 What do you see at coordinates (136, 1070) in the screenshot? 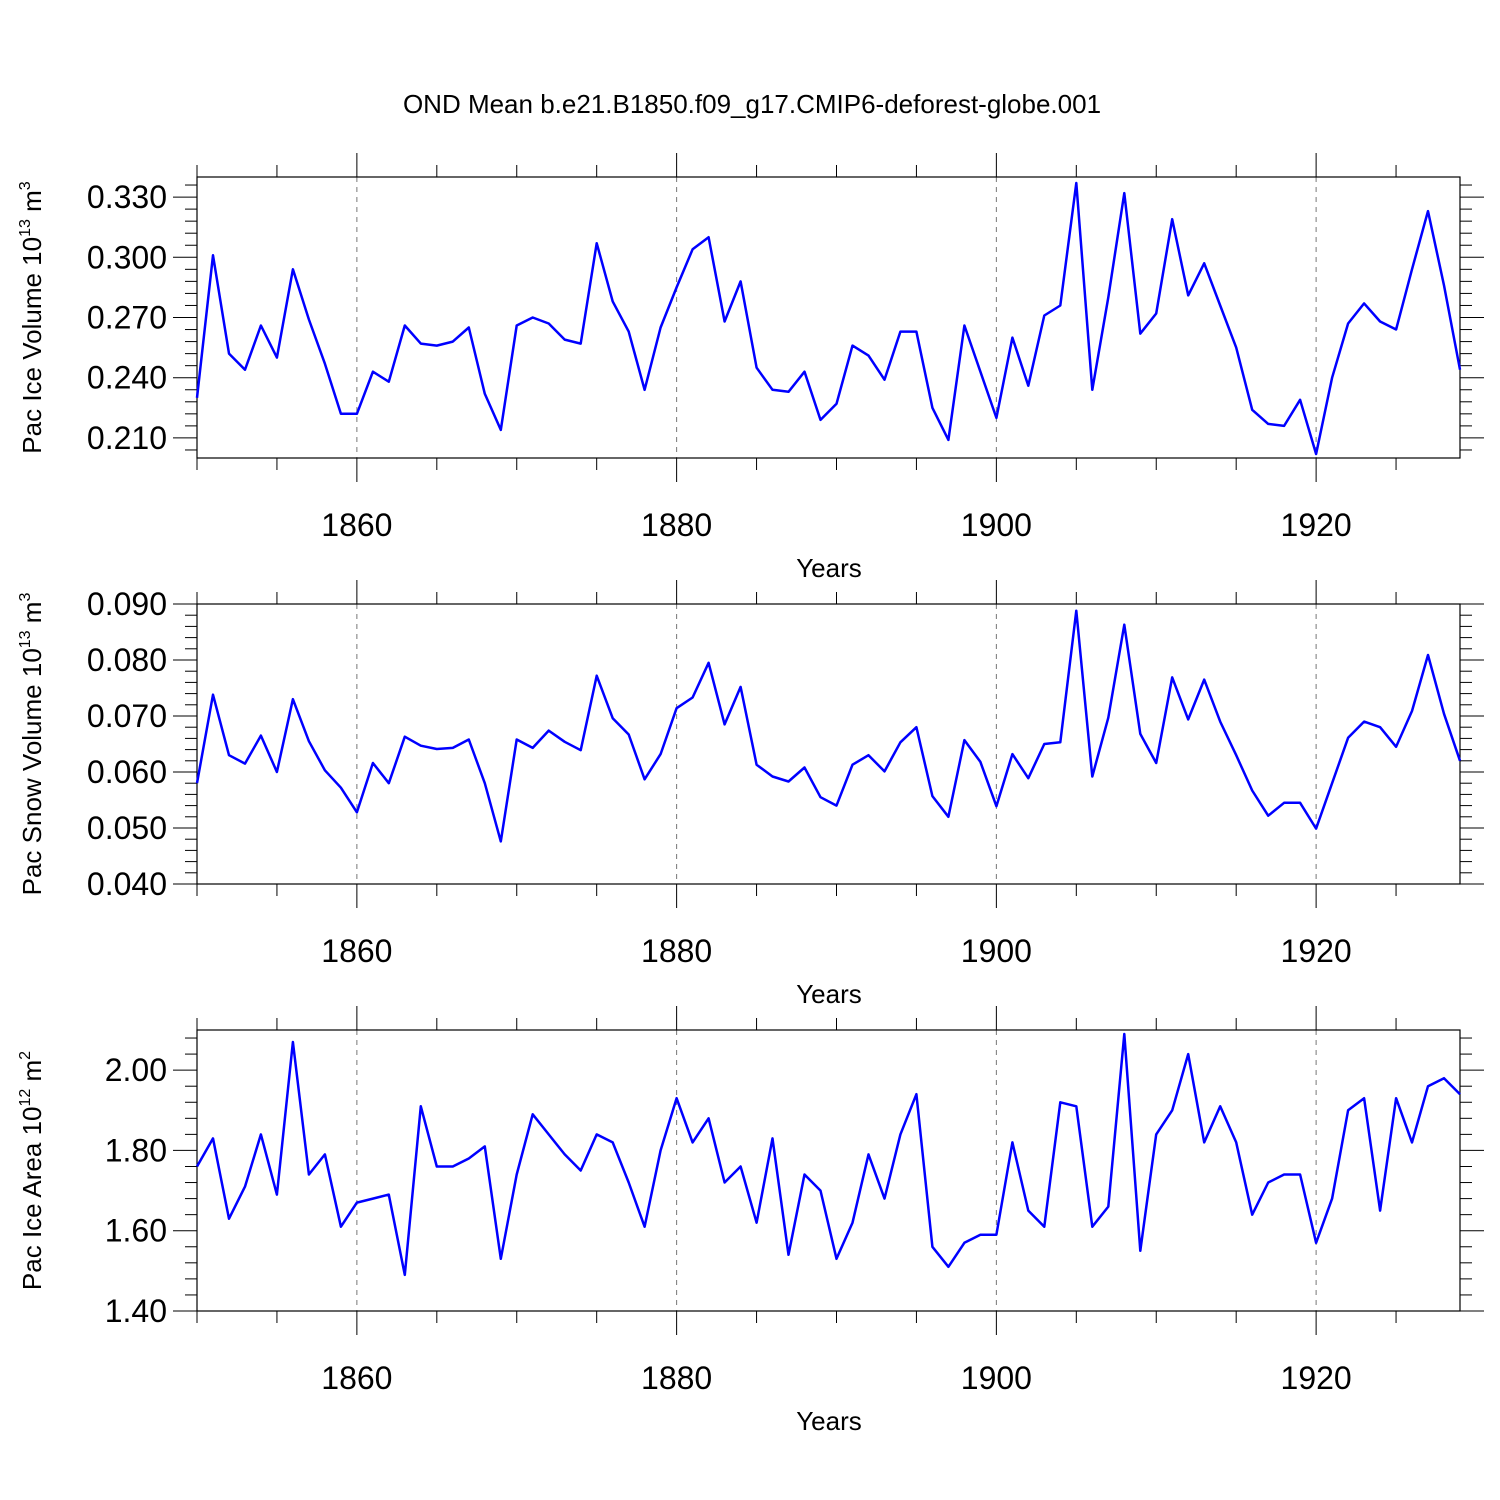
I see `y-tick-label: 2.00` at bounding box center [136, 1070].